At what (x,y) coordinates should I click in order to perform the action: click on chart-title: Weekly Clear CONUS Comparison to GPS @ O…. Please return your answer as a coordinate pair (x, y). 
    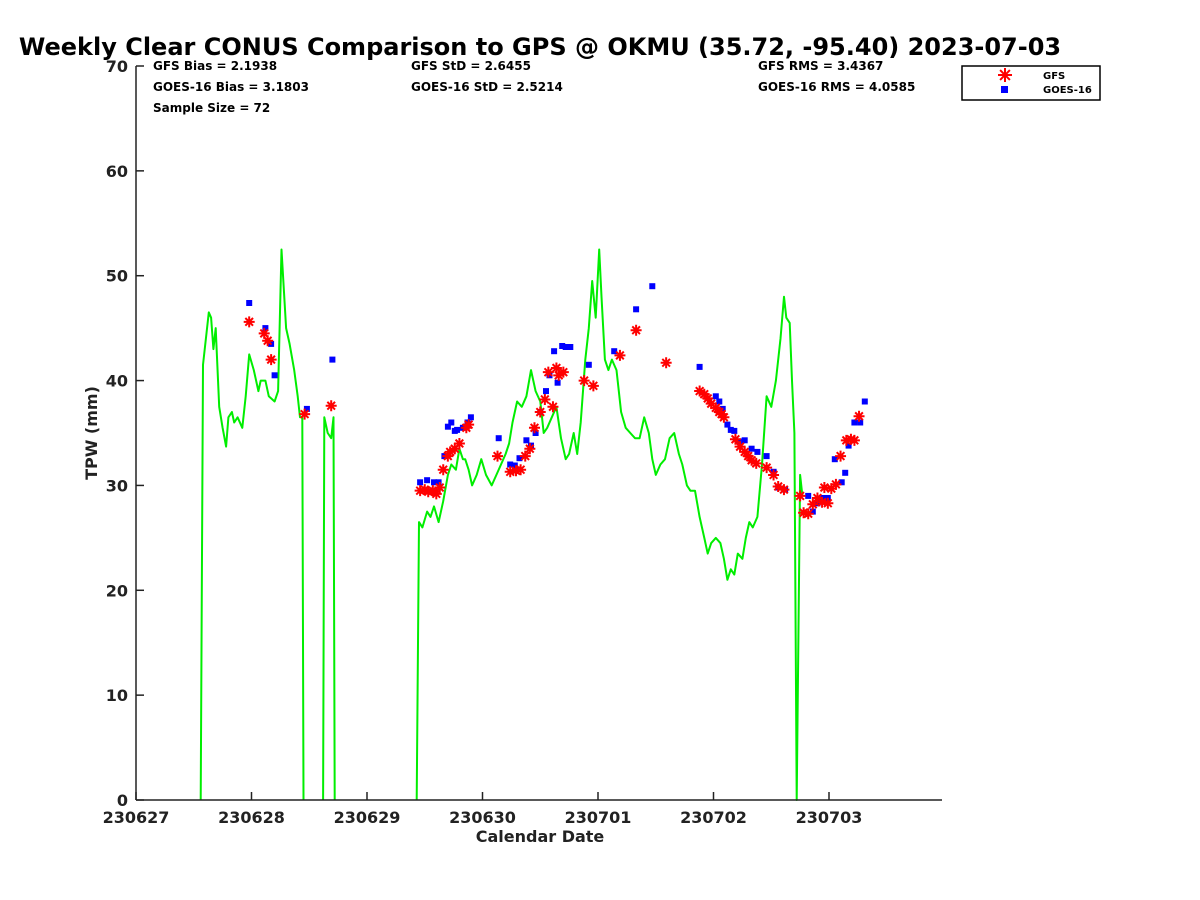
    Looking at the image, I should click on (540, 47).